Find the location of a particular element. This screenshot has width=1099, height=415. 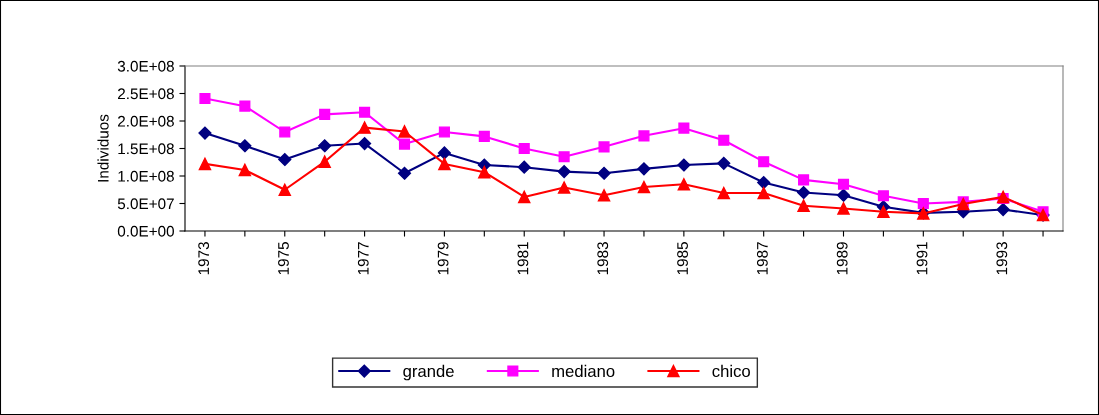

y-tick-label: 5.0E+07 is located at coordinates (145, 204).